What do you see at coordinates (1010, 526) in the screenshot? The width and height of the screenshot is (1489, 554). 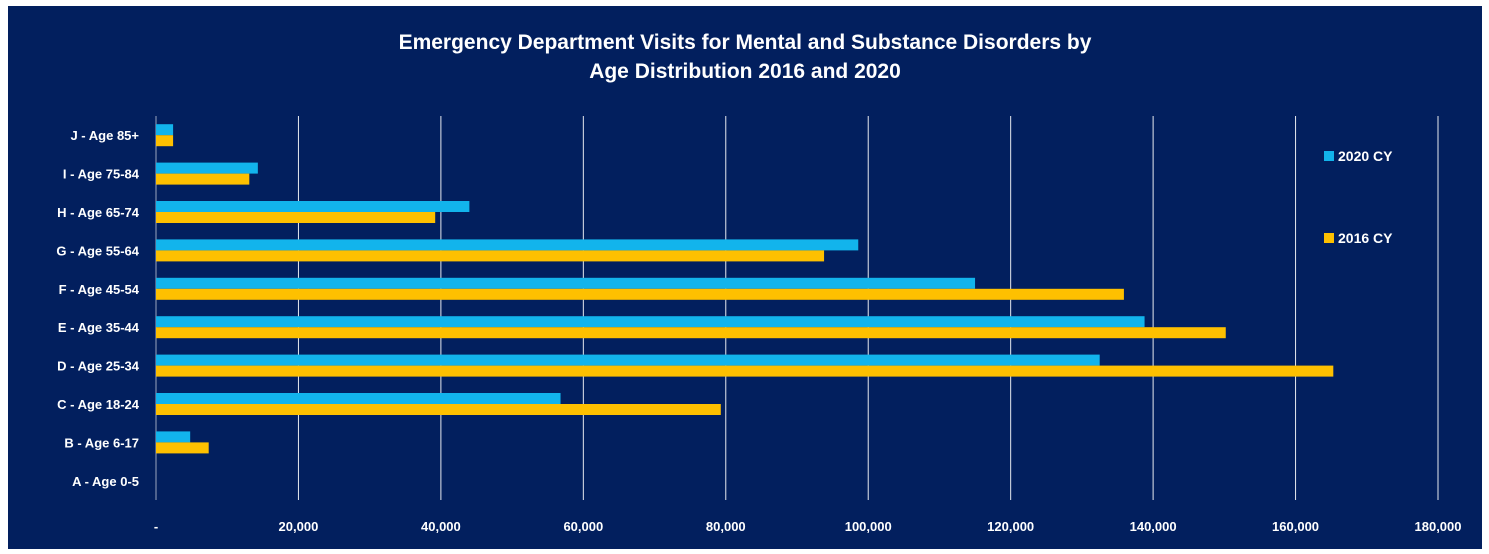 I see `x-tick-label-6: 120,000` at bounding box center [1010, 526].